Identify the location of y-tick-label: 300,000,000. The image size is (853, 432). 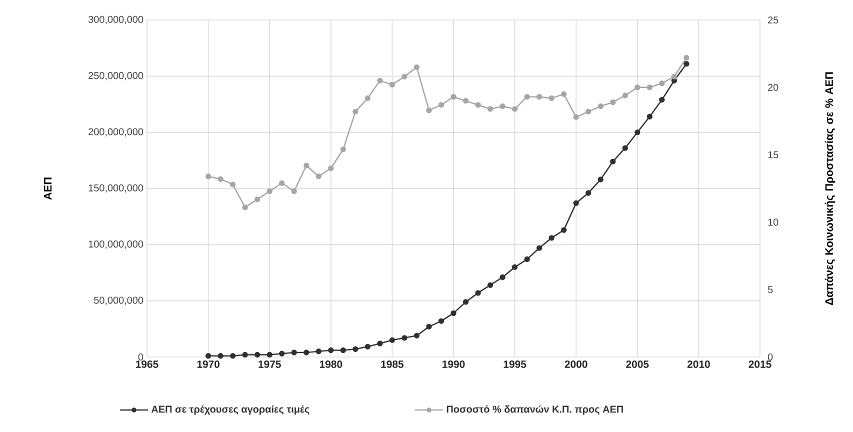
(116, 20).